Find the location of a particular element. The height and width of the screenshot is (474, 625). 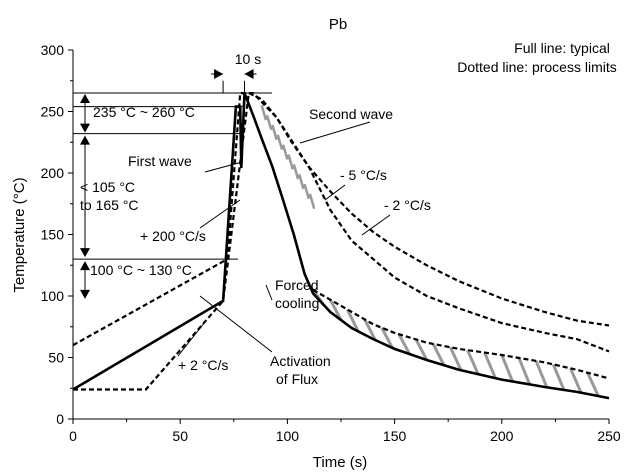

y-tick-label: 200 is located at coordinates (53, 173).